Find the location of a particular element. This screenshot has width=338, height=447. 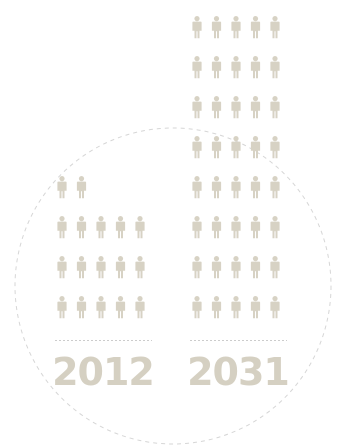

category-label-2031: 2031 is located at coordinates (238, 372).